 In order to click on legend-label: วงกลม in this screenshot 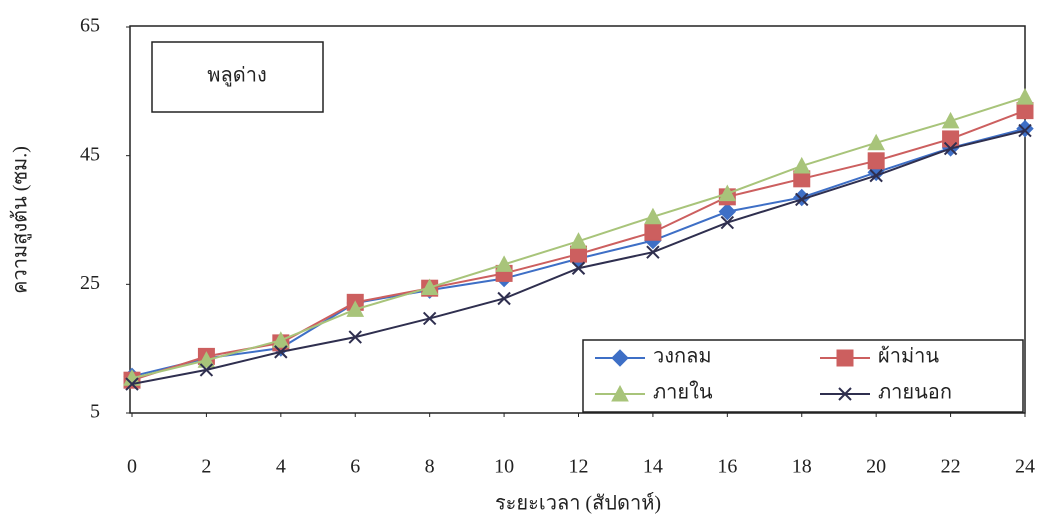, I will do `click(682, 357)`.